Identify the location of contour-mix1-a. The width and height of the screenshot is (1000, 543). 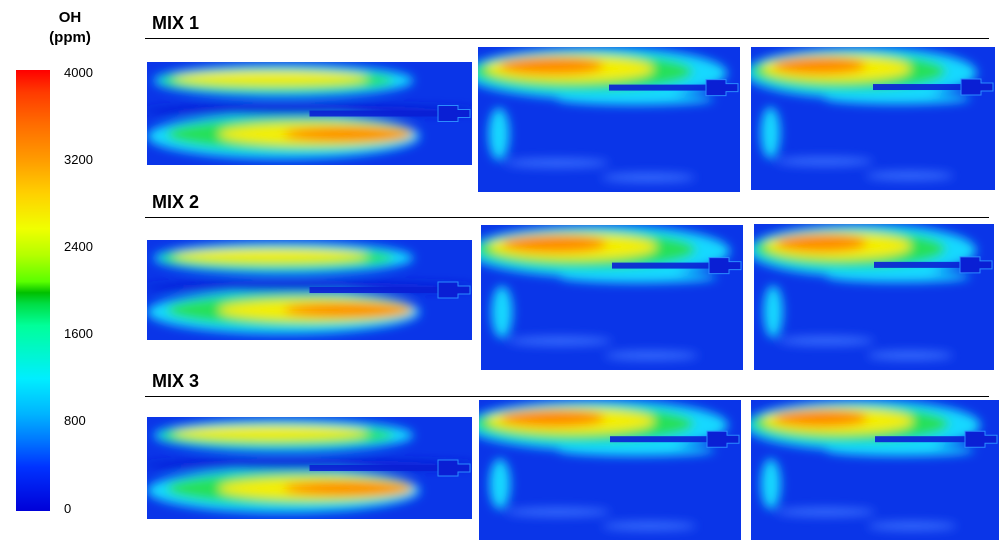
(309, 113).